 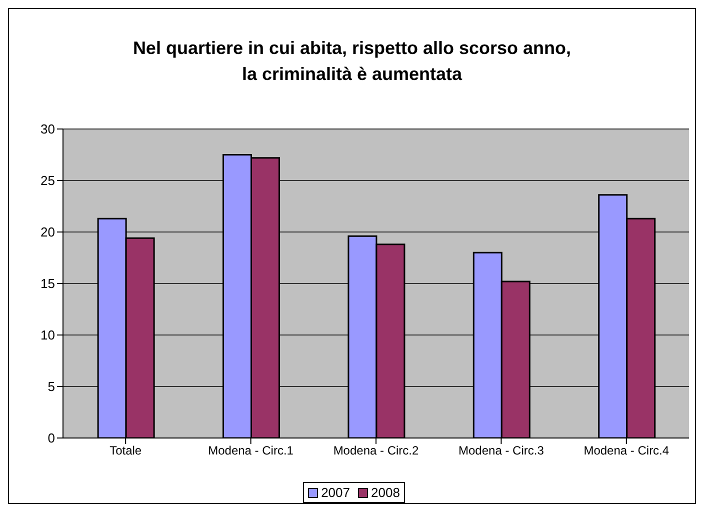 What do you see at coordinates (352, 61) in the screenshot?
I see `chart-title: Nel quartiere in cui abita, rispetto allo scorso anno, la criminalità è aumentata` at bounding box center [352, 61].